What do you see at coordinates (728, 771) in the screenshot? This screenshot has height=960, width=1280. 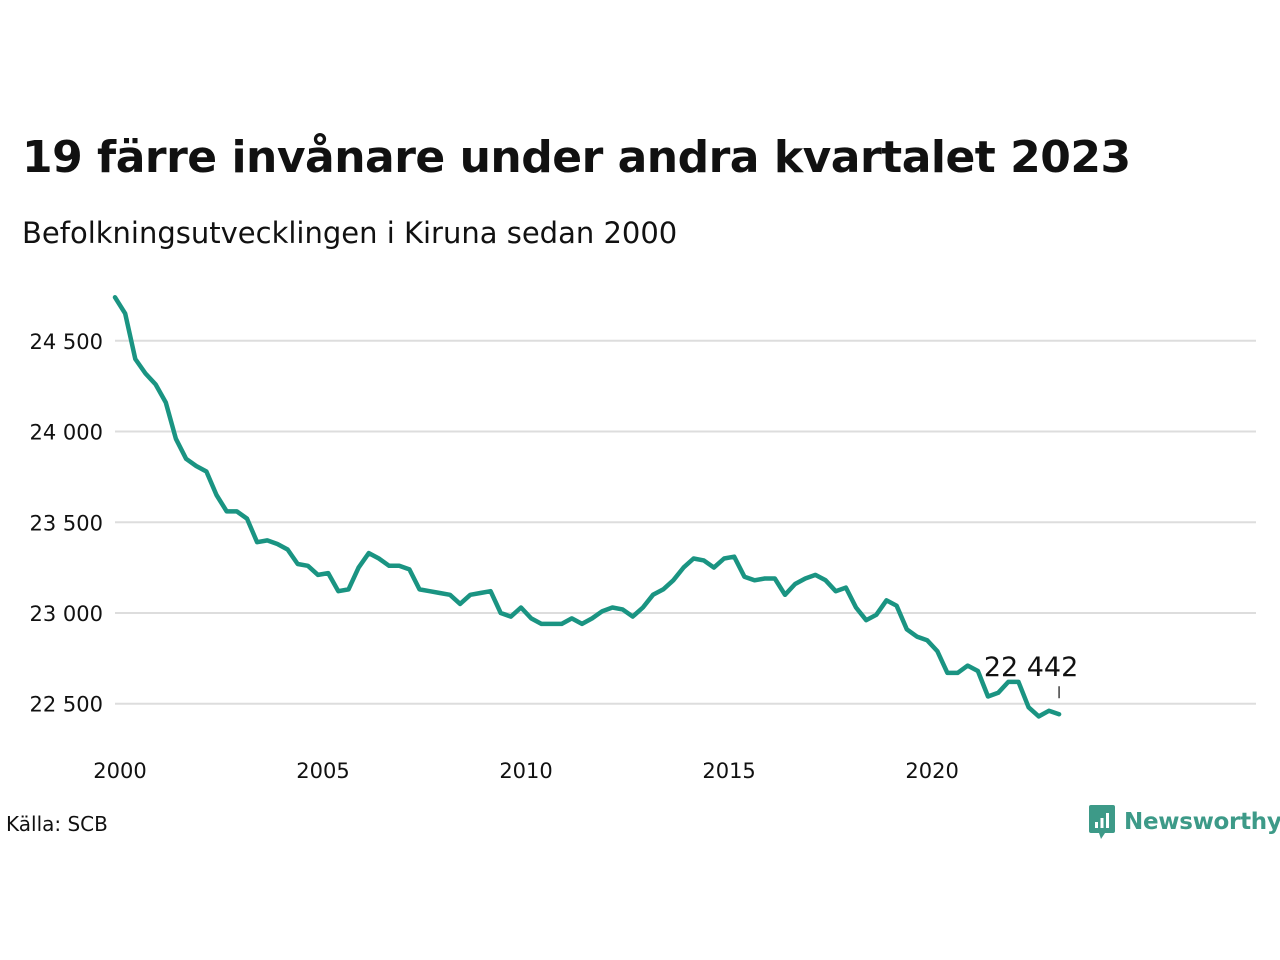 I see `x-tick-label: 2015` at bounding box center [728, 771].